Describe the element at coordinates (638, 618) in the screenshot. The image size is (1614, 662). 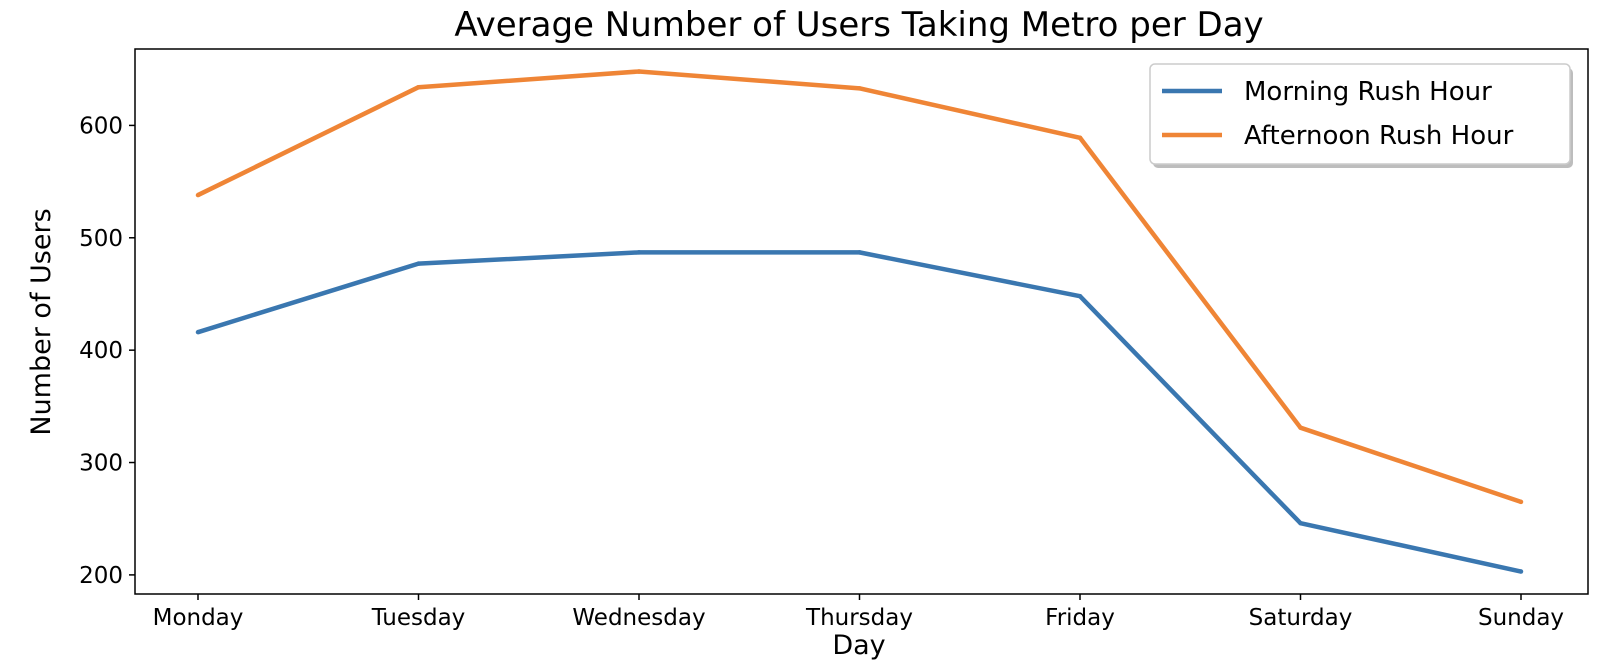
I see `x-tick-label: Wednesday` at that location.